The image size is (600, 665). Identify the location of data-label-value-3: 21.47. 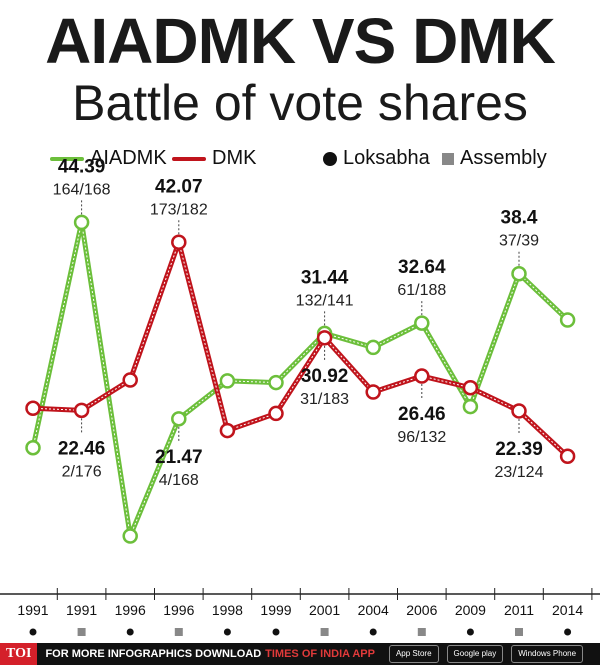
(179, 457).